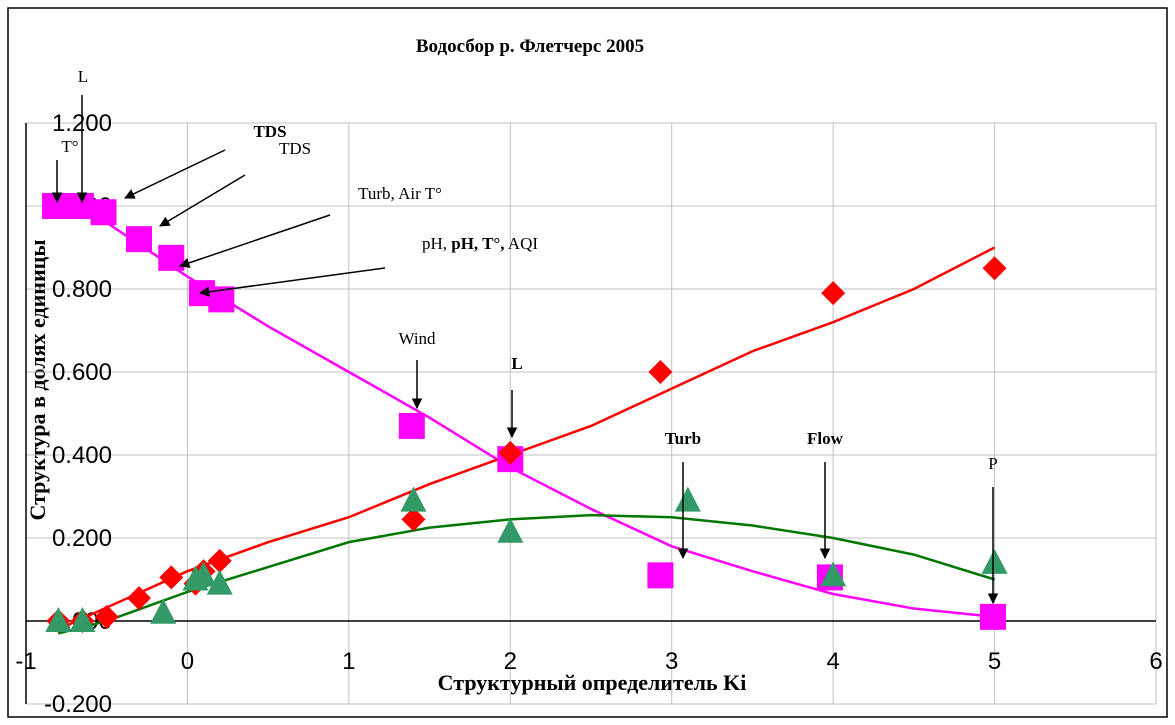  I want to click on x-tick-label: 2, so click(510, 661).